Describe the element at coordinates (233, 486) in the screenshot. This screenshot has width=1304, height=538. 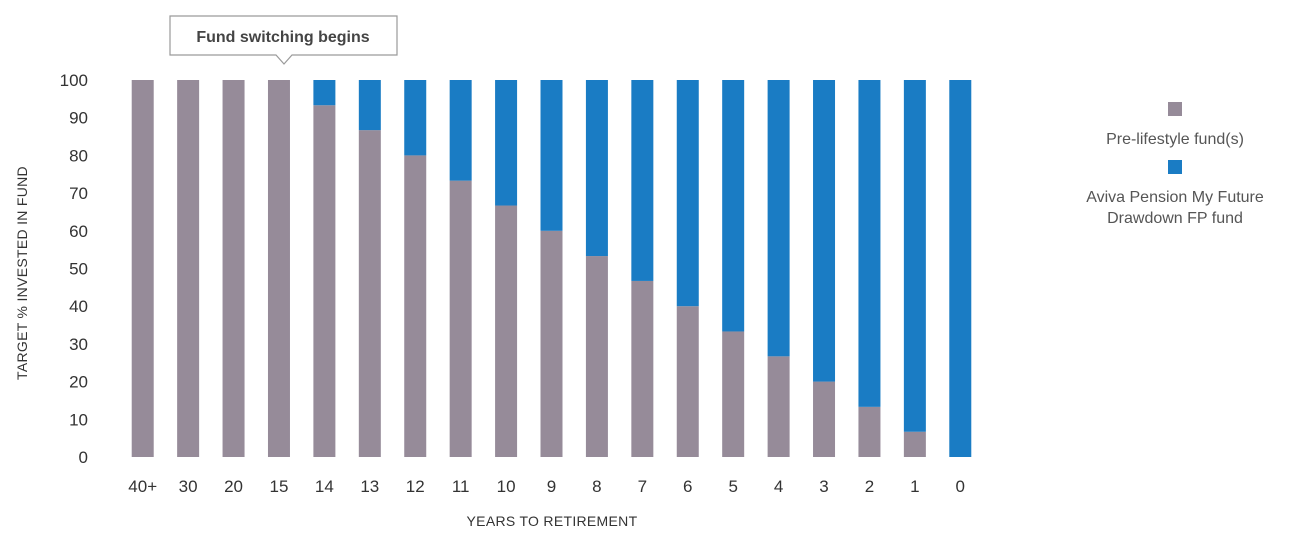
I see `x-tick-label: 20` at that location.